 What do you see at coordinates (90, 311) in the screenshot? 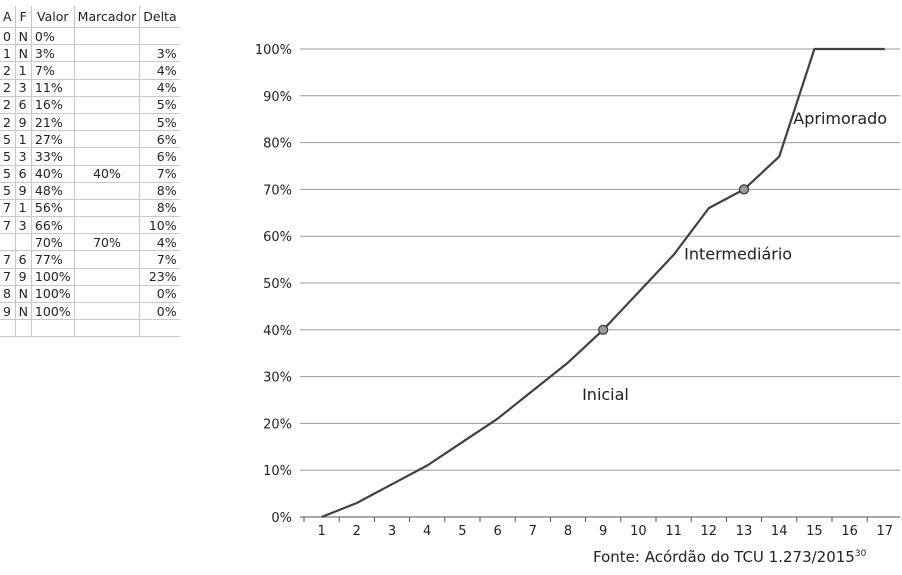
I see `table-row: 9 N 100% 0%` at bounding box center [90, 311].